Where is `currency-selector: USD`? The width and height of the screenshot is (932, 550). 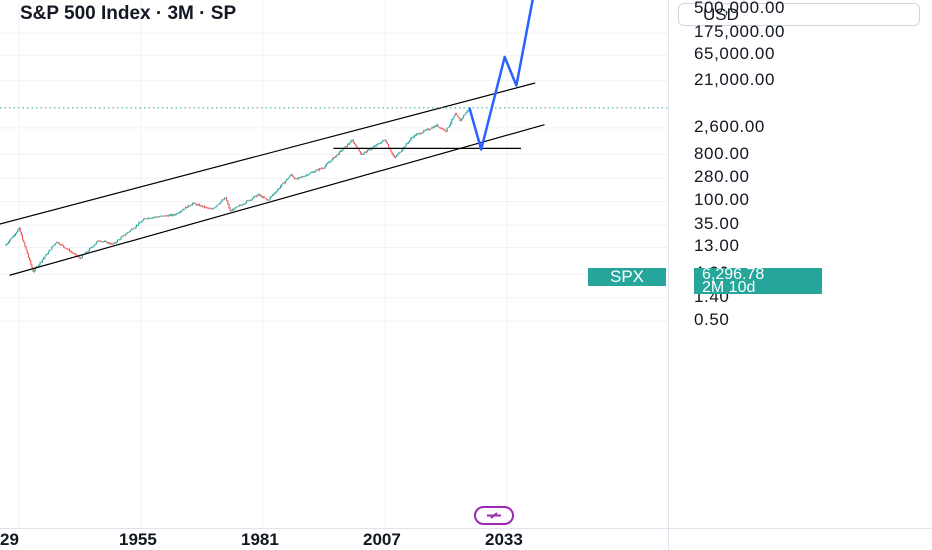
currency-selector: USD is located at coordinates (799, 14).